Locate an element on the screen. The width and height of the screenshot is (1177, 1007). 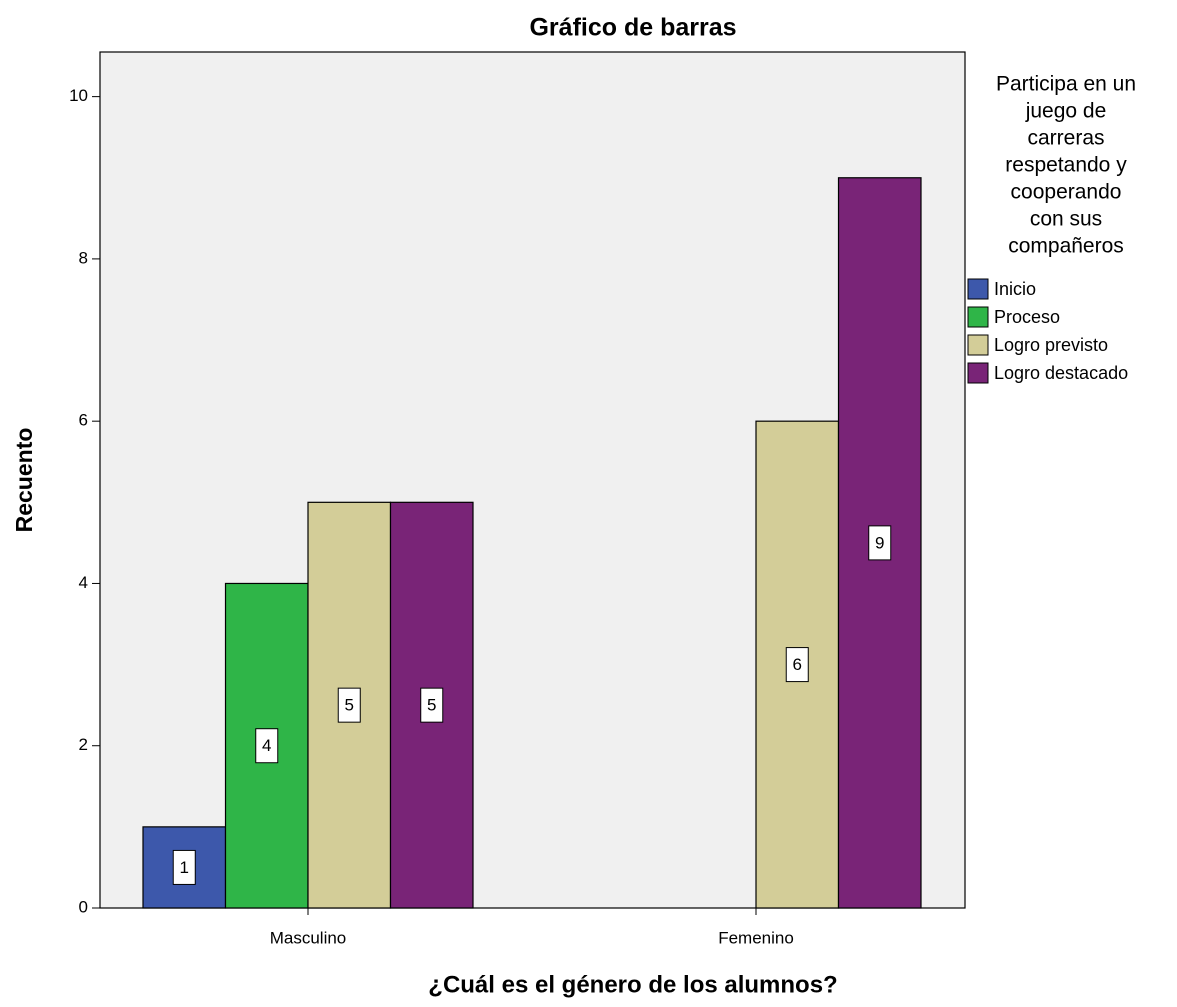
legend-label: Inicio is located at coordinates (1015, 289).